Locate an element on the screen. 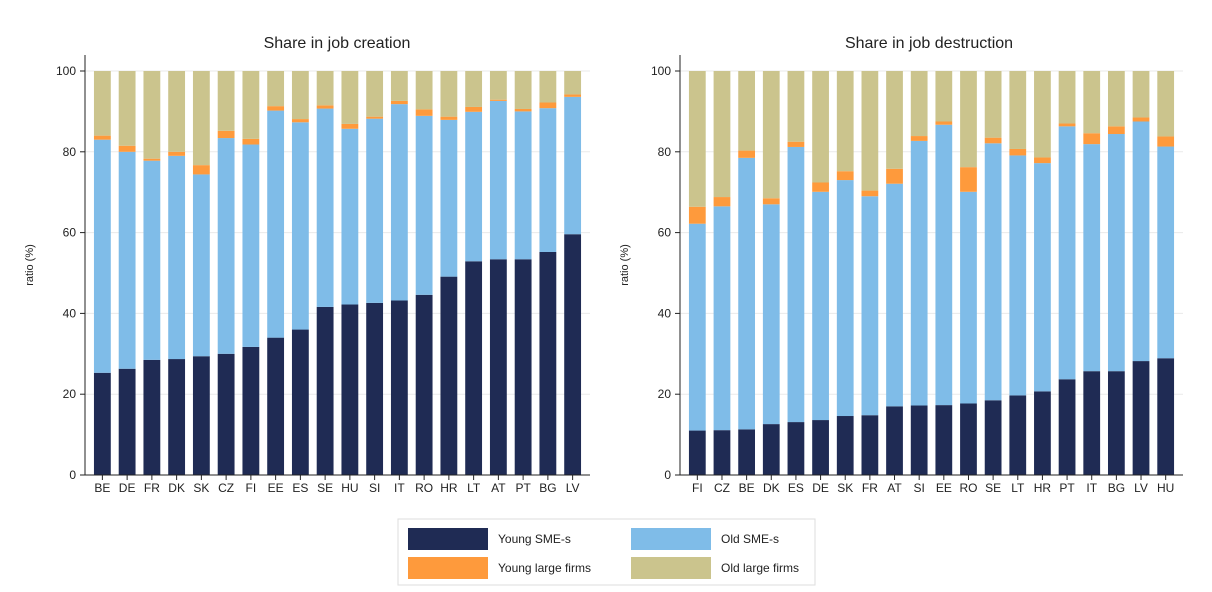 The image size is (1212, 592). legend-label-old-sme: Old SME-s is located at coordinates (750, 539).